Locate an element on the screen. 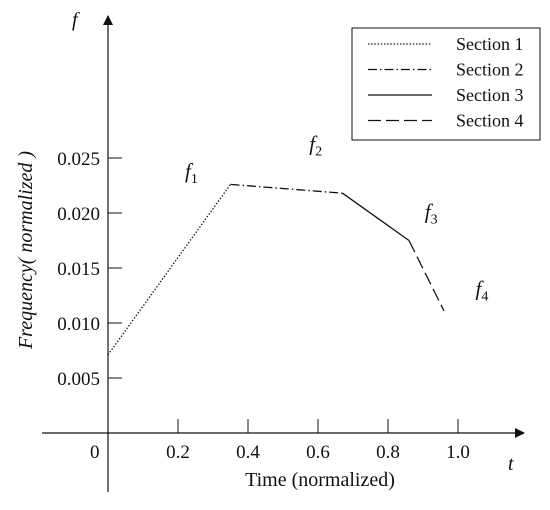  legend: Section 1 Section 2 Section 3 Section 4 is located at coordinates (446, 84).